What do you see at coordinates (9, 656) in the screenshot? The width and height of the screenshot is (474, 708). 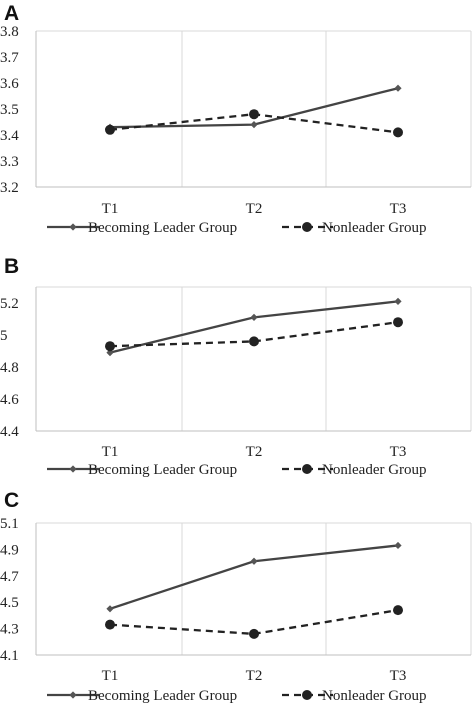 I see `y-tick-label: 4.1` at bounding box center [9, 656].